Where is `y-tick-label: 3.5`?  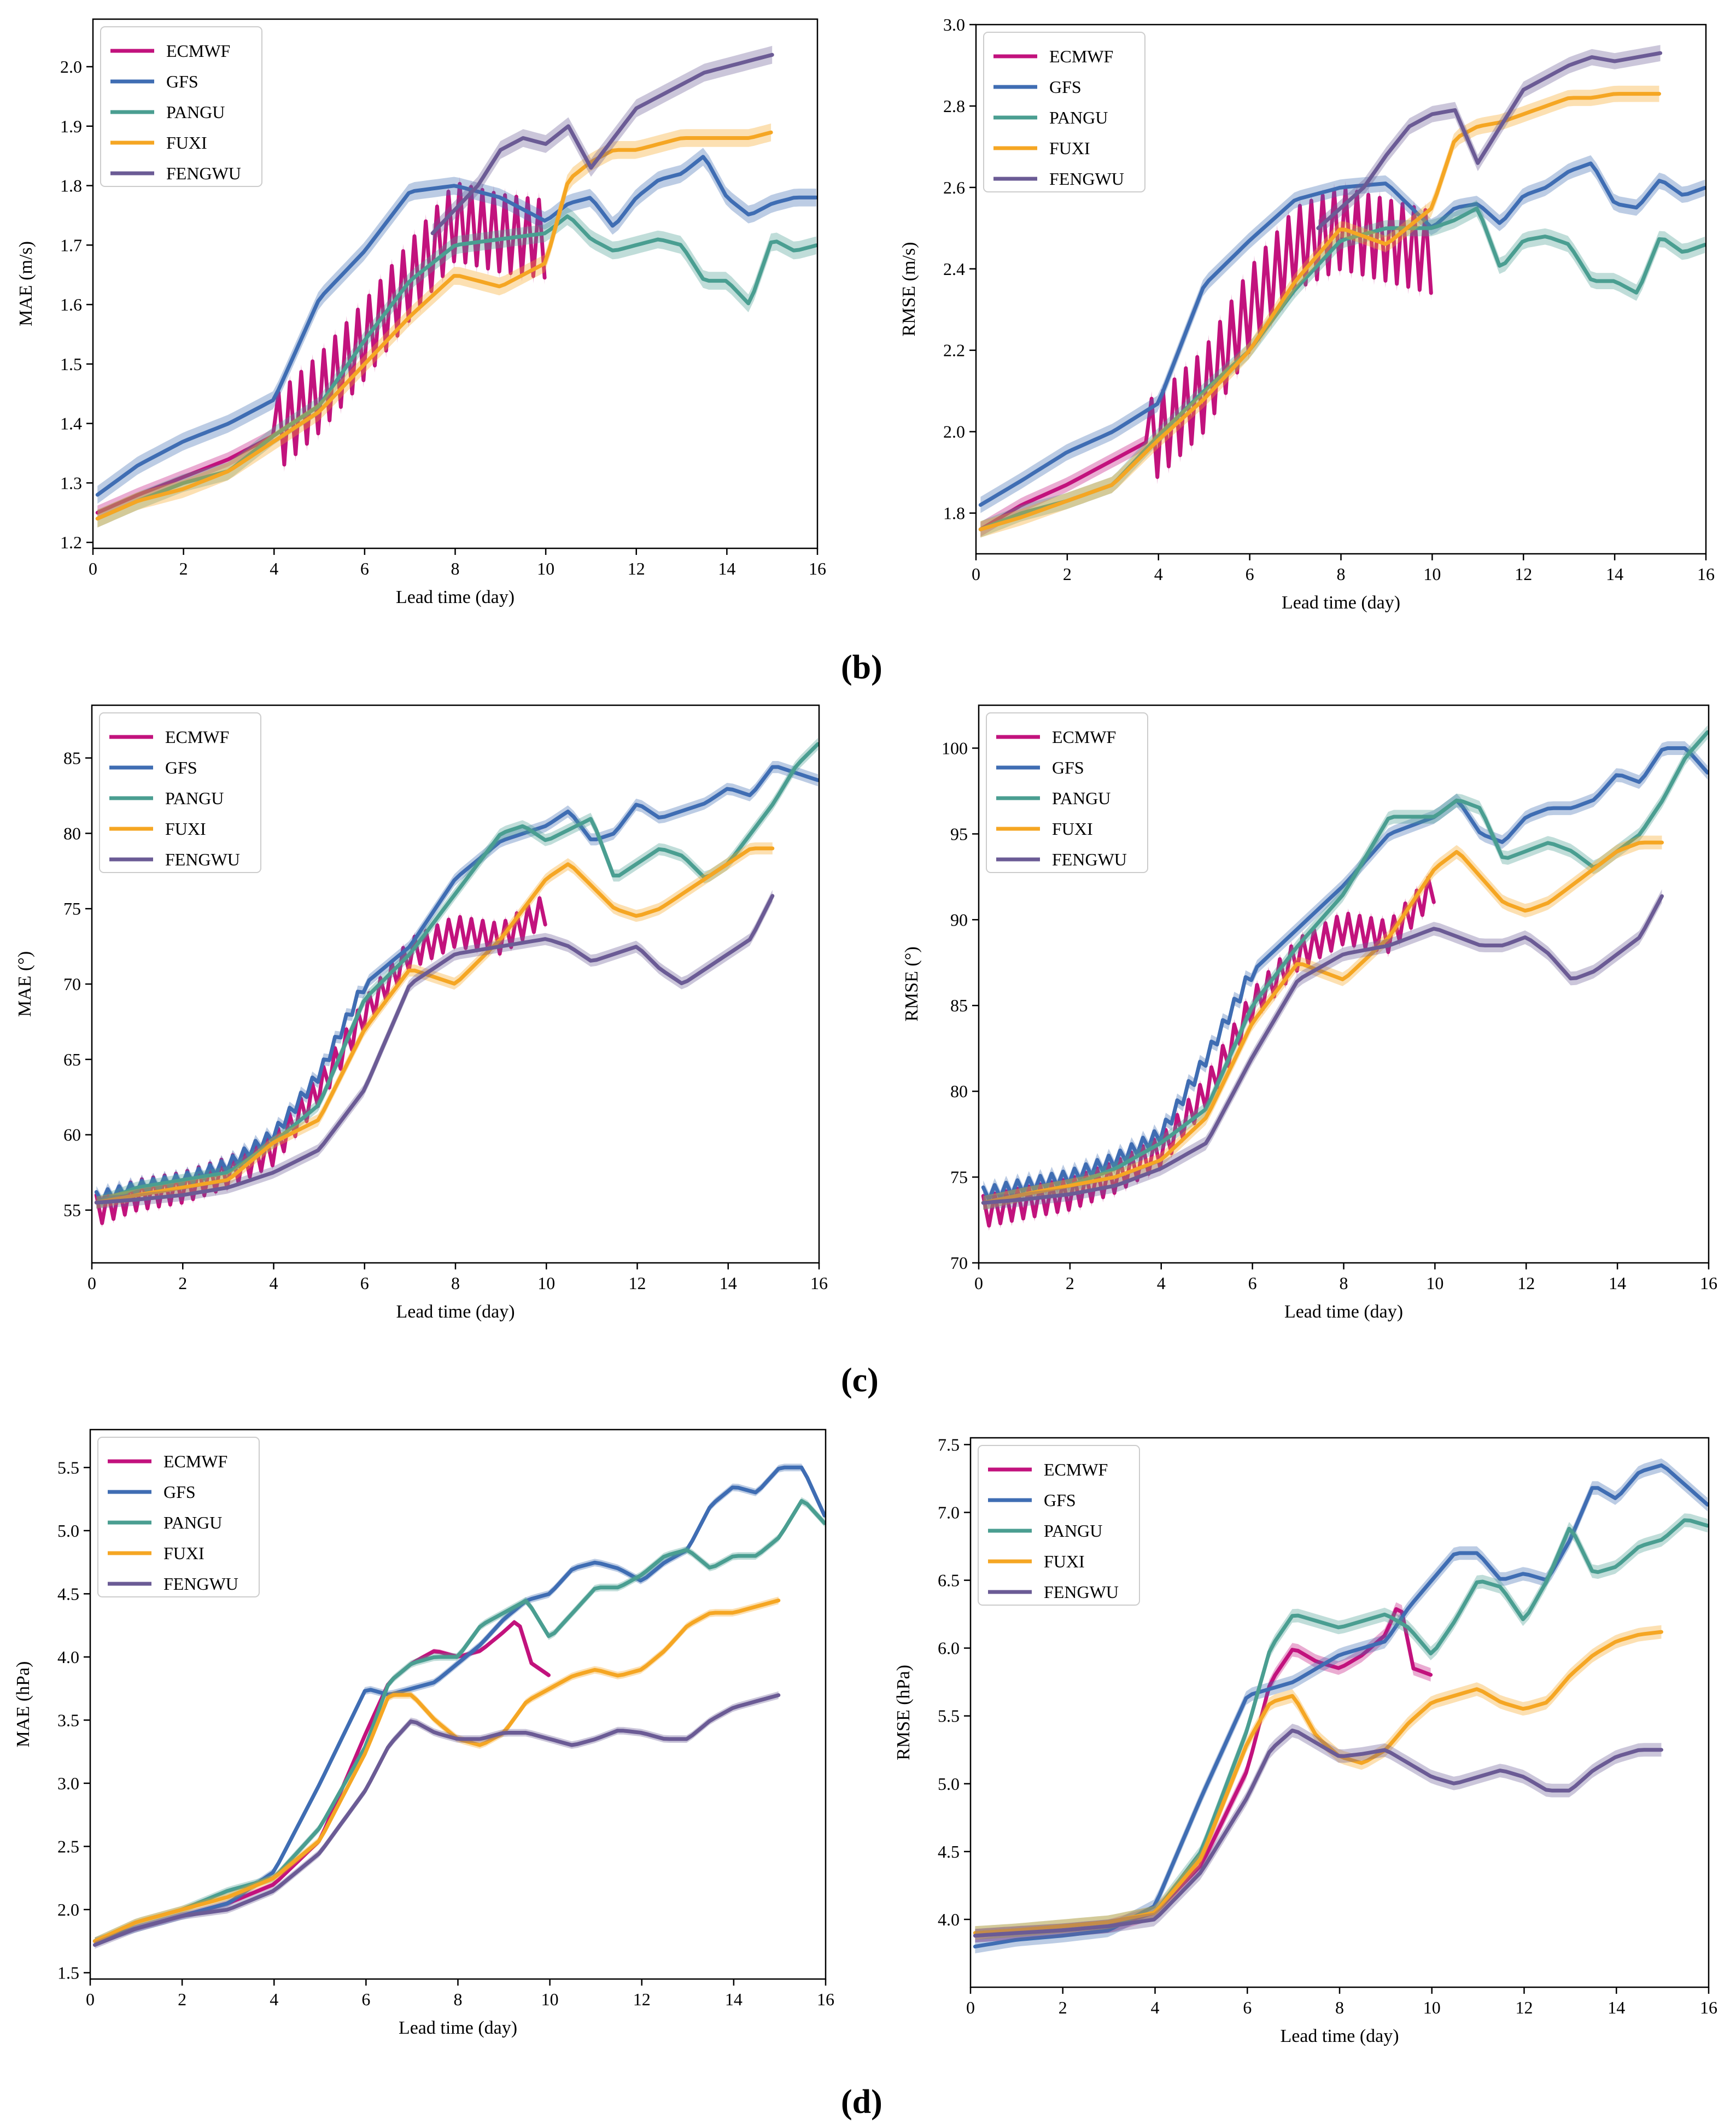
y-tick-label: 3.5 is located at coordinates (68, 1720).